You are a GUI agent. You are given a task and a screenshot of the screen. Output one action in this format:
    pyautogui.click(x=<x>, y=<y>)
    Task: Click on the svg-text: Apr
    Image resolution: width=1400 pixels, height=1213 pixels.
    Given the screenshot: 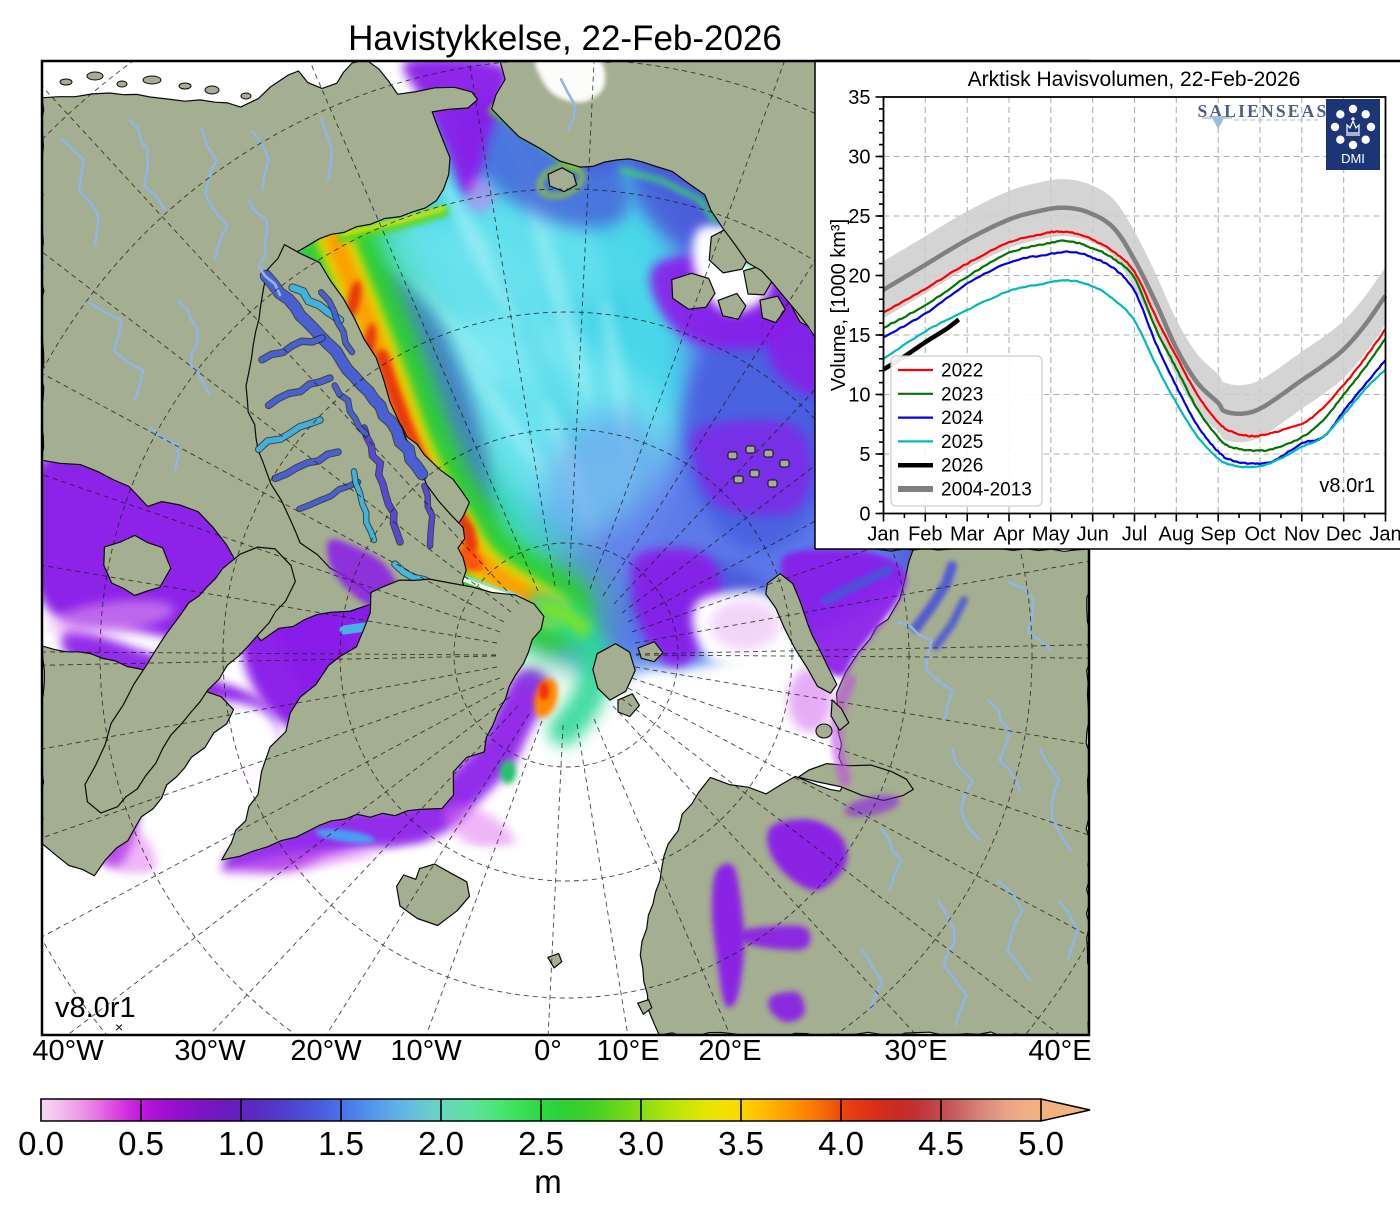 What is the action you would take?
    pyautogui.click(x=1008, y=535)
    